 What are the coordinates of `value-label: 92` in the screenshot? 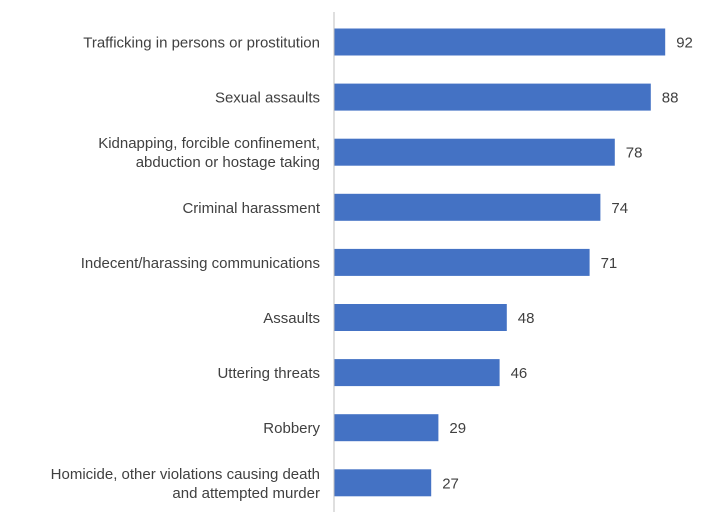 It's located at (684, 43).